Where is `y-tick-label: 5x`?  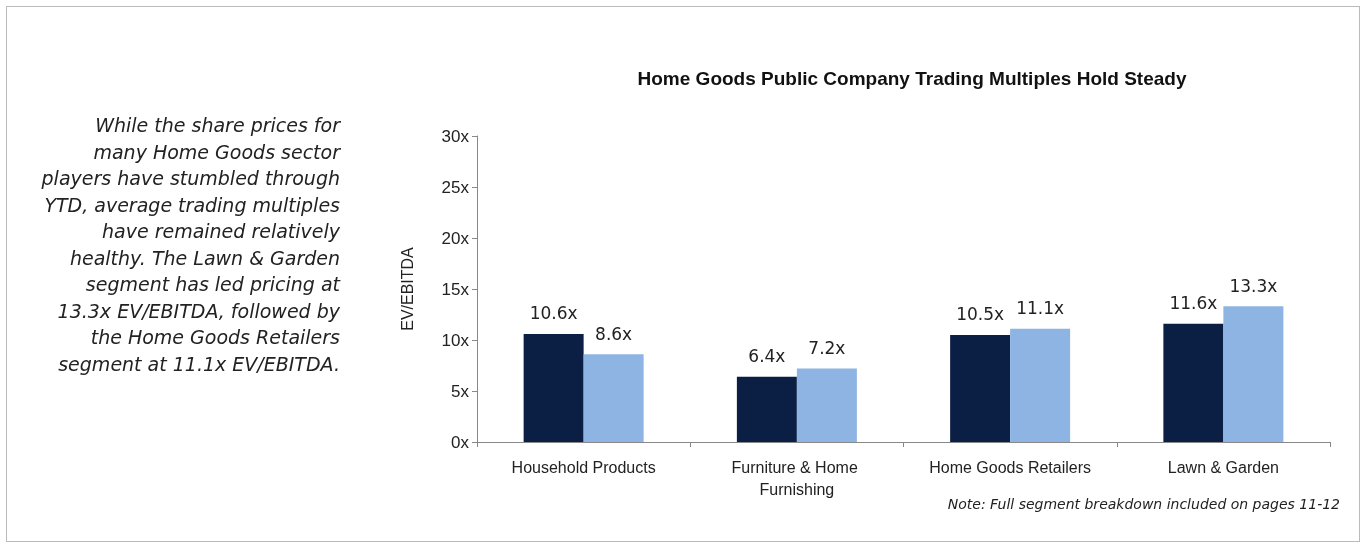 y-tick-label: 5x is located at coordinates (460, 391).